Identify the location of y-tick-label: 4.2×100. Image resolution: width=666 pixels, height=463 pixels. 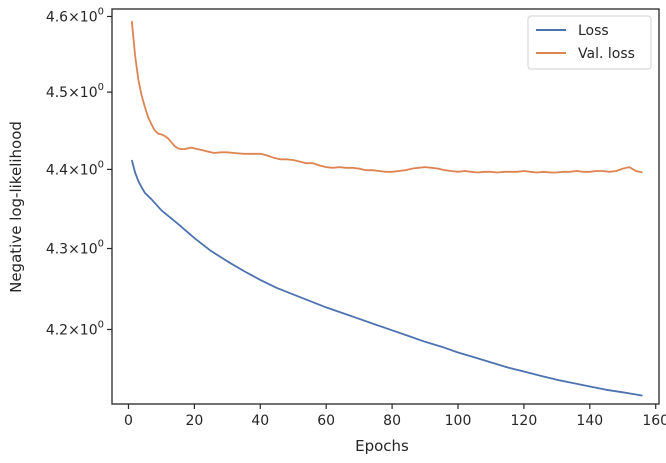
(75, 328).